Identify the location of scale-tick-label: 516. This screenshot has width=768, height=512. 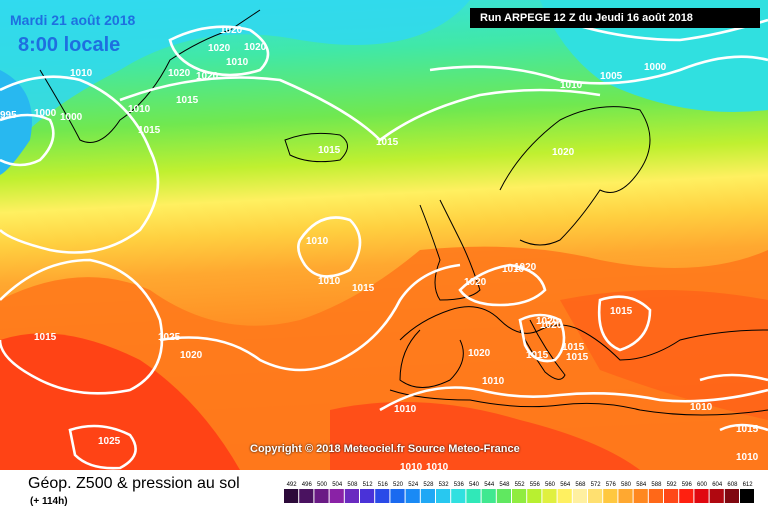
(383, 485).